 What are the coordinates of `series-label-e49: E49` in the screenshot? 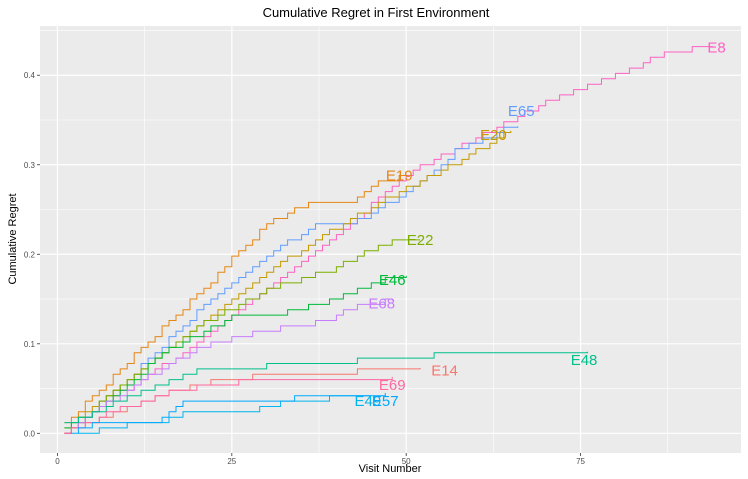 It's located at (367, 401).